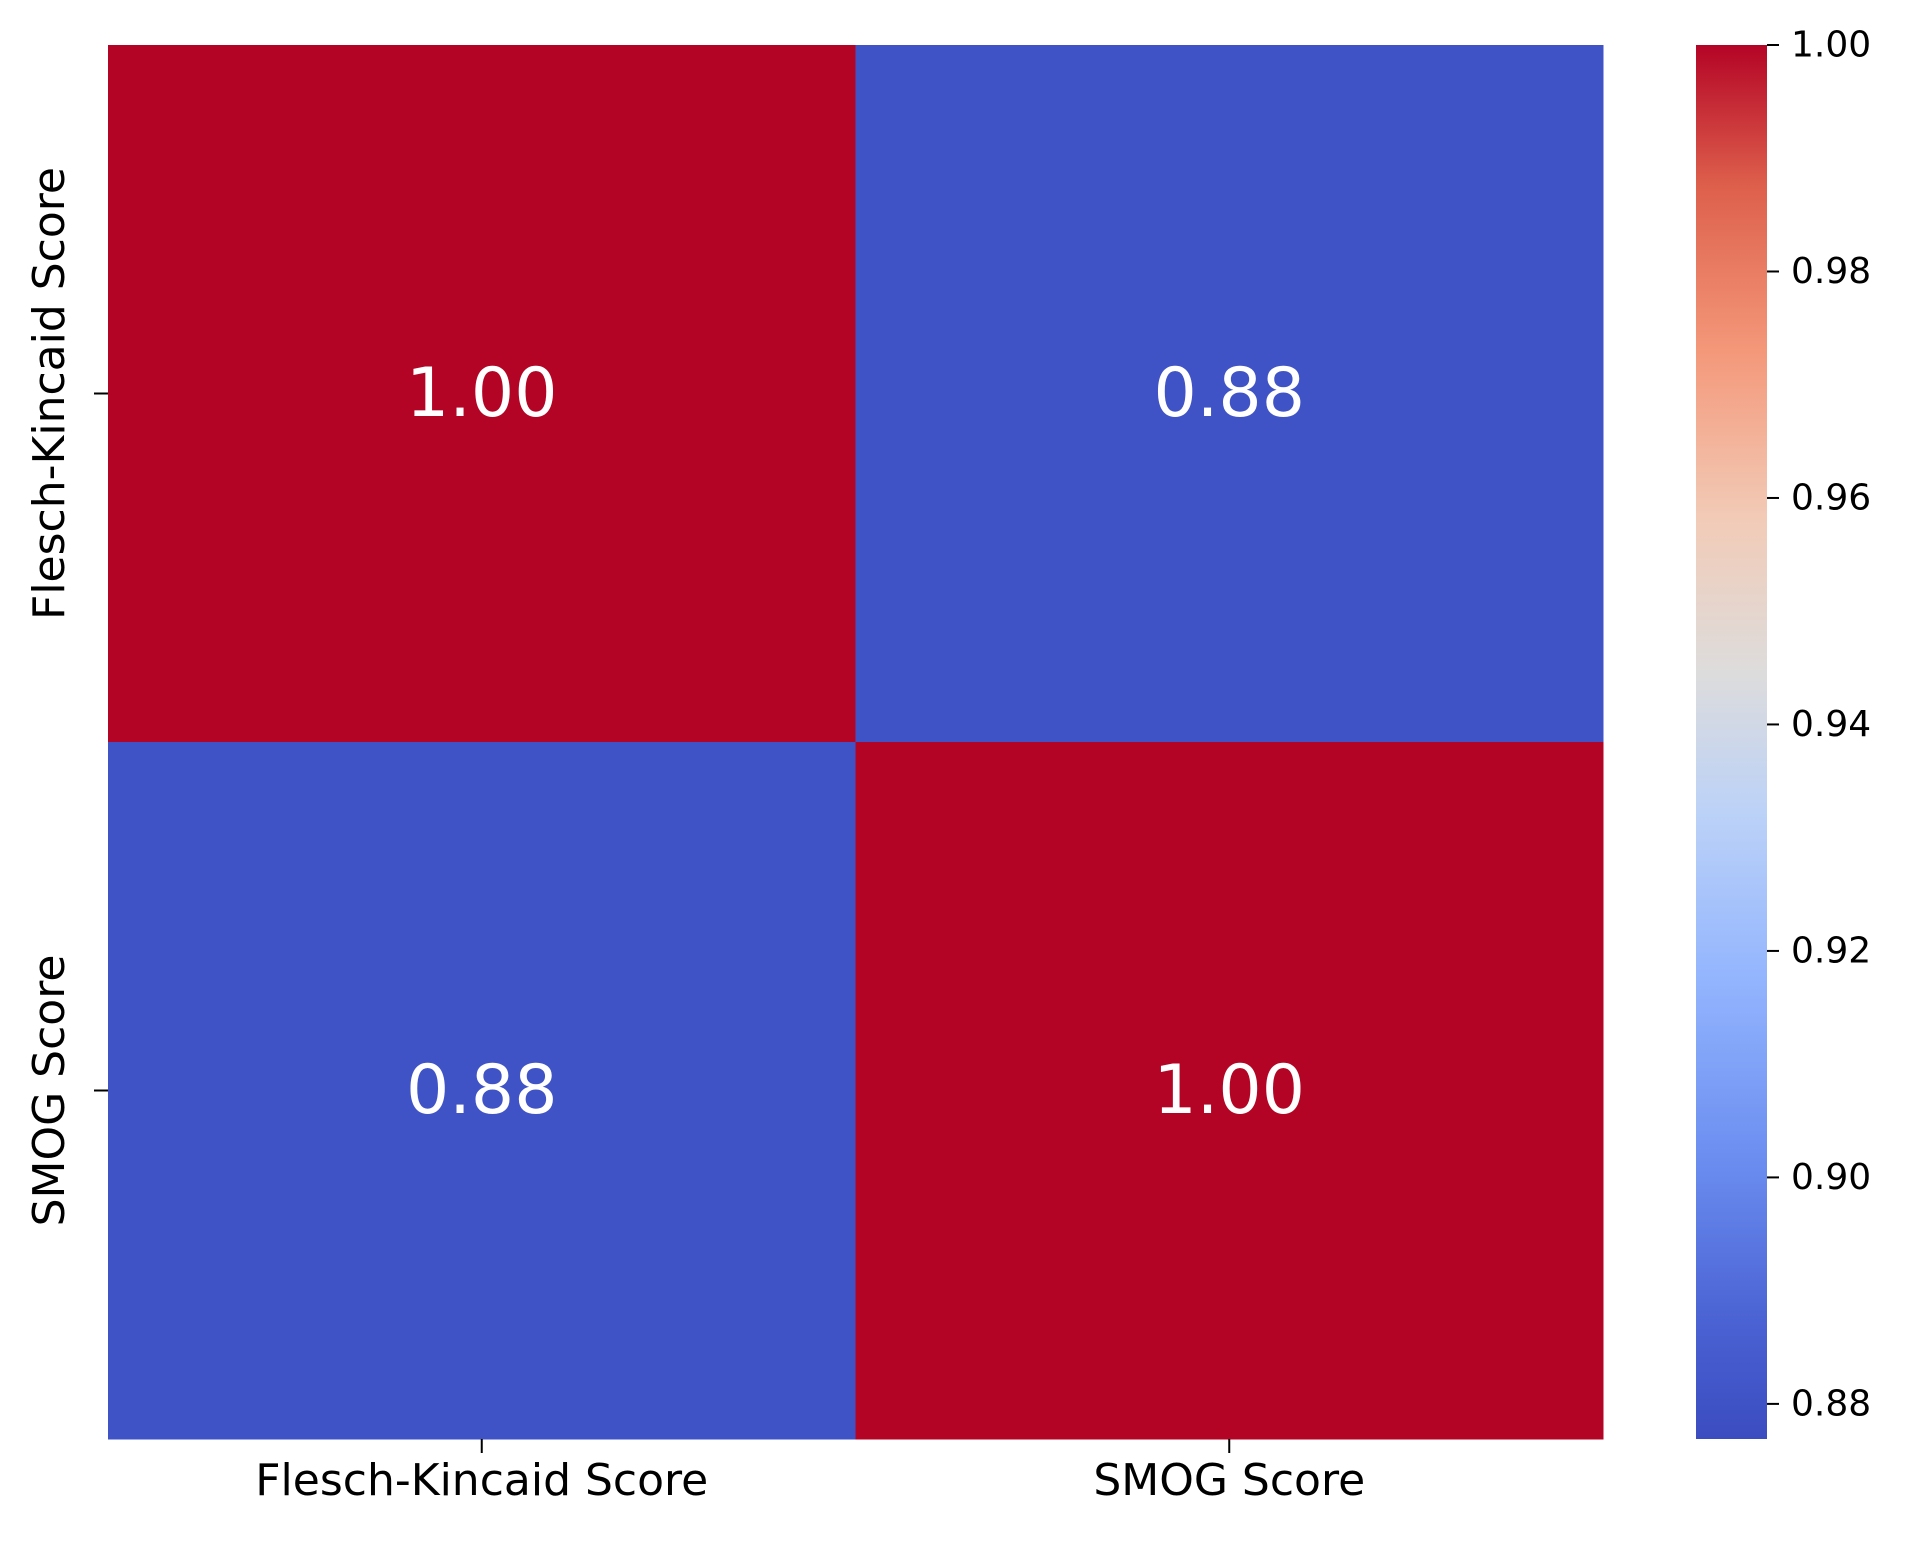  I want to click on y-tick-label-flesch-kincaid-score: Flesch-Kincaid Score, so click(49, 393).